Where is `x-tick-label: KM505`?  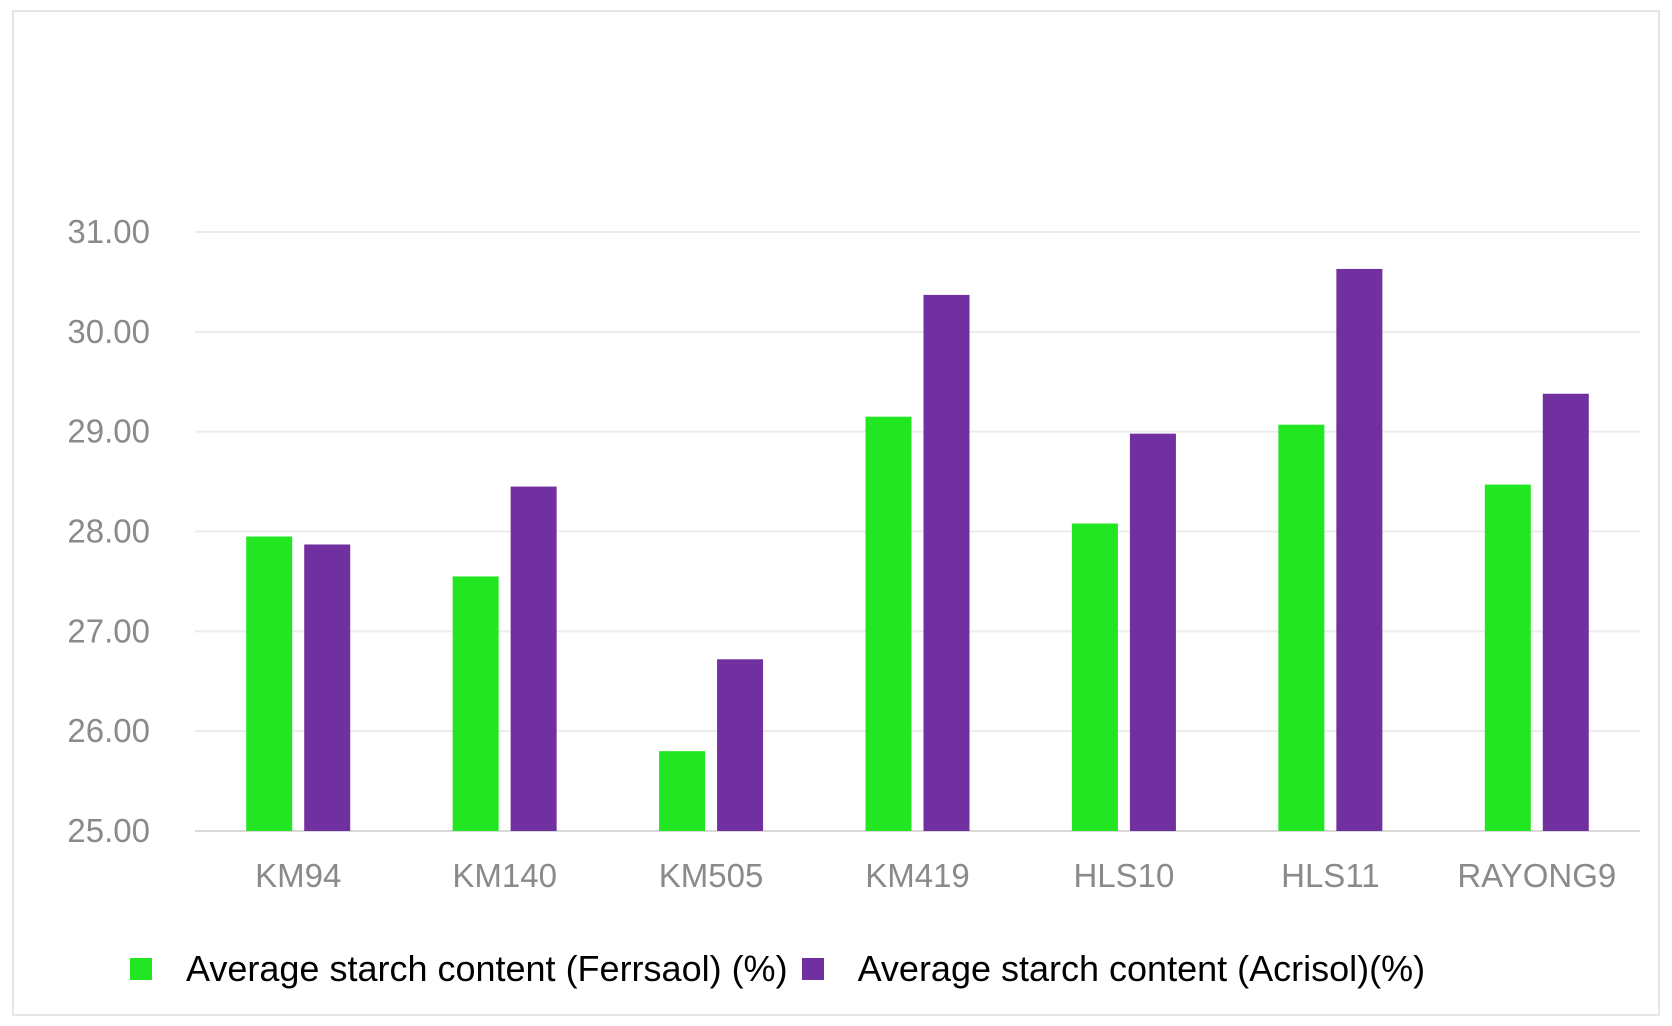
x-tick-label: KM505 is located at coordinates (711, 875).